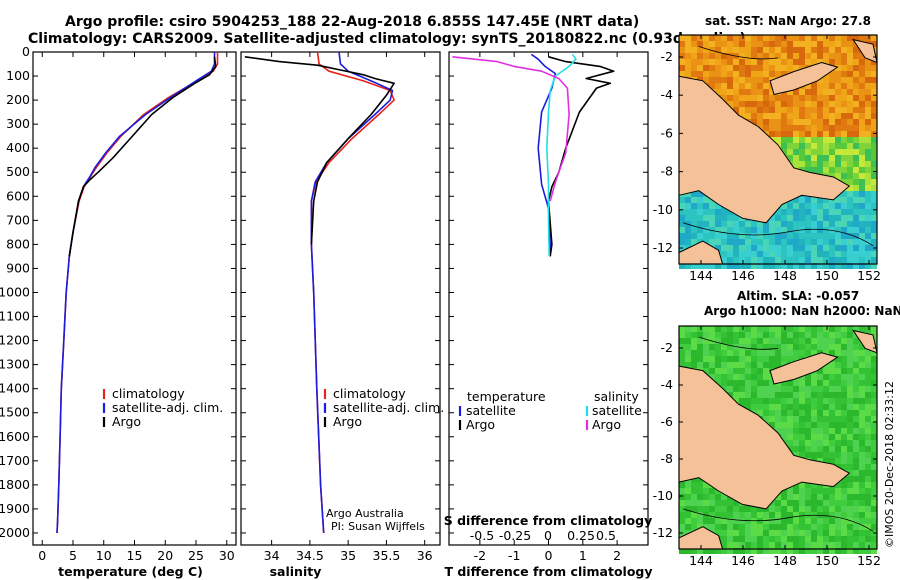 This screenshot has width=900, height=580. I want to click on legend-label: climatology, so click(369, 393).